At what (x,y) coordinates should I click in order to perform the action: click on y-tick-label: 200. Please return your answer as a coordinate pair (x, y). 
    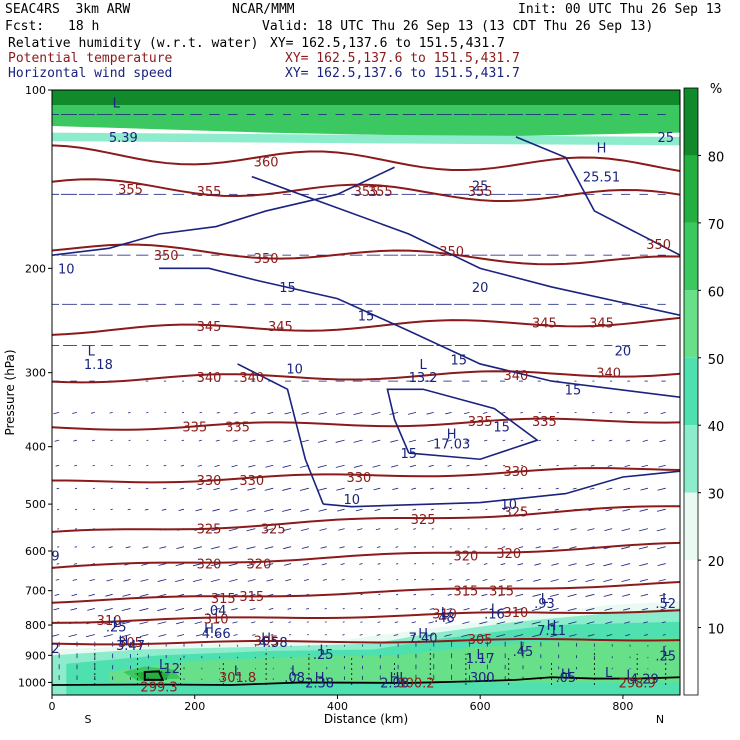
    Looking at the image, I should click on (35, 268).